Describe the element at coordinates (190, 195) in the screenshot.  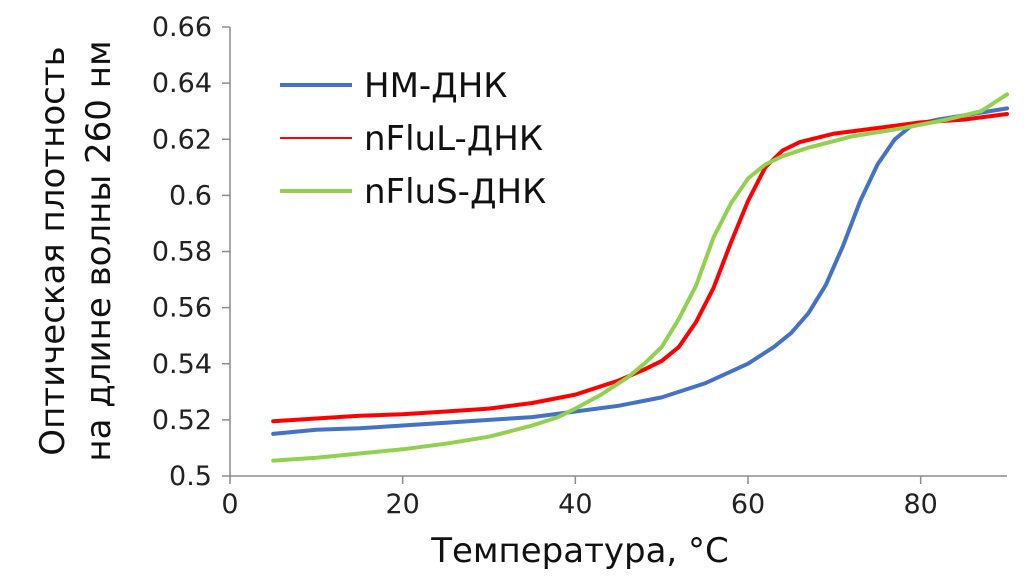
I see `y-tick-label: 0.6` at that location.